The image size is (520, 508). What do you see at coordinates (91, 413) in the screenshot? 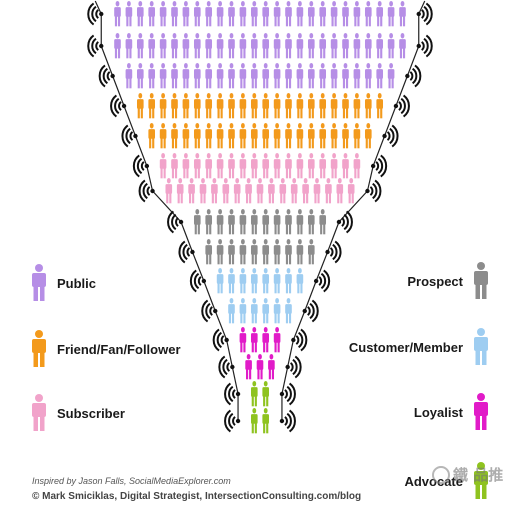
I see `legend-label-subscriber: Subscriber` at bounding box center [91, 413].